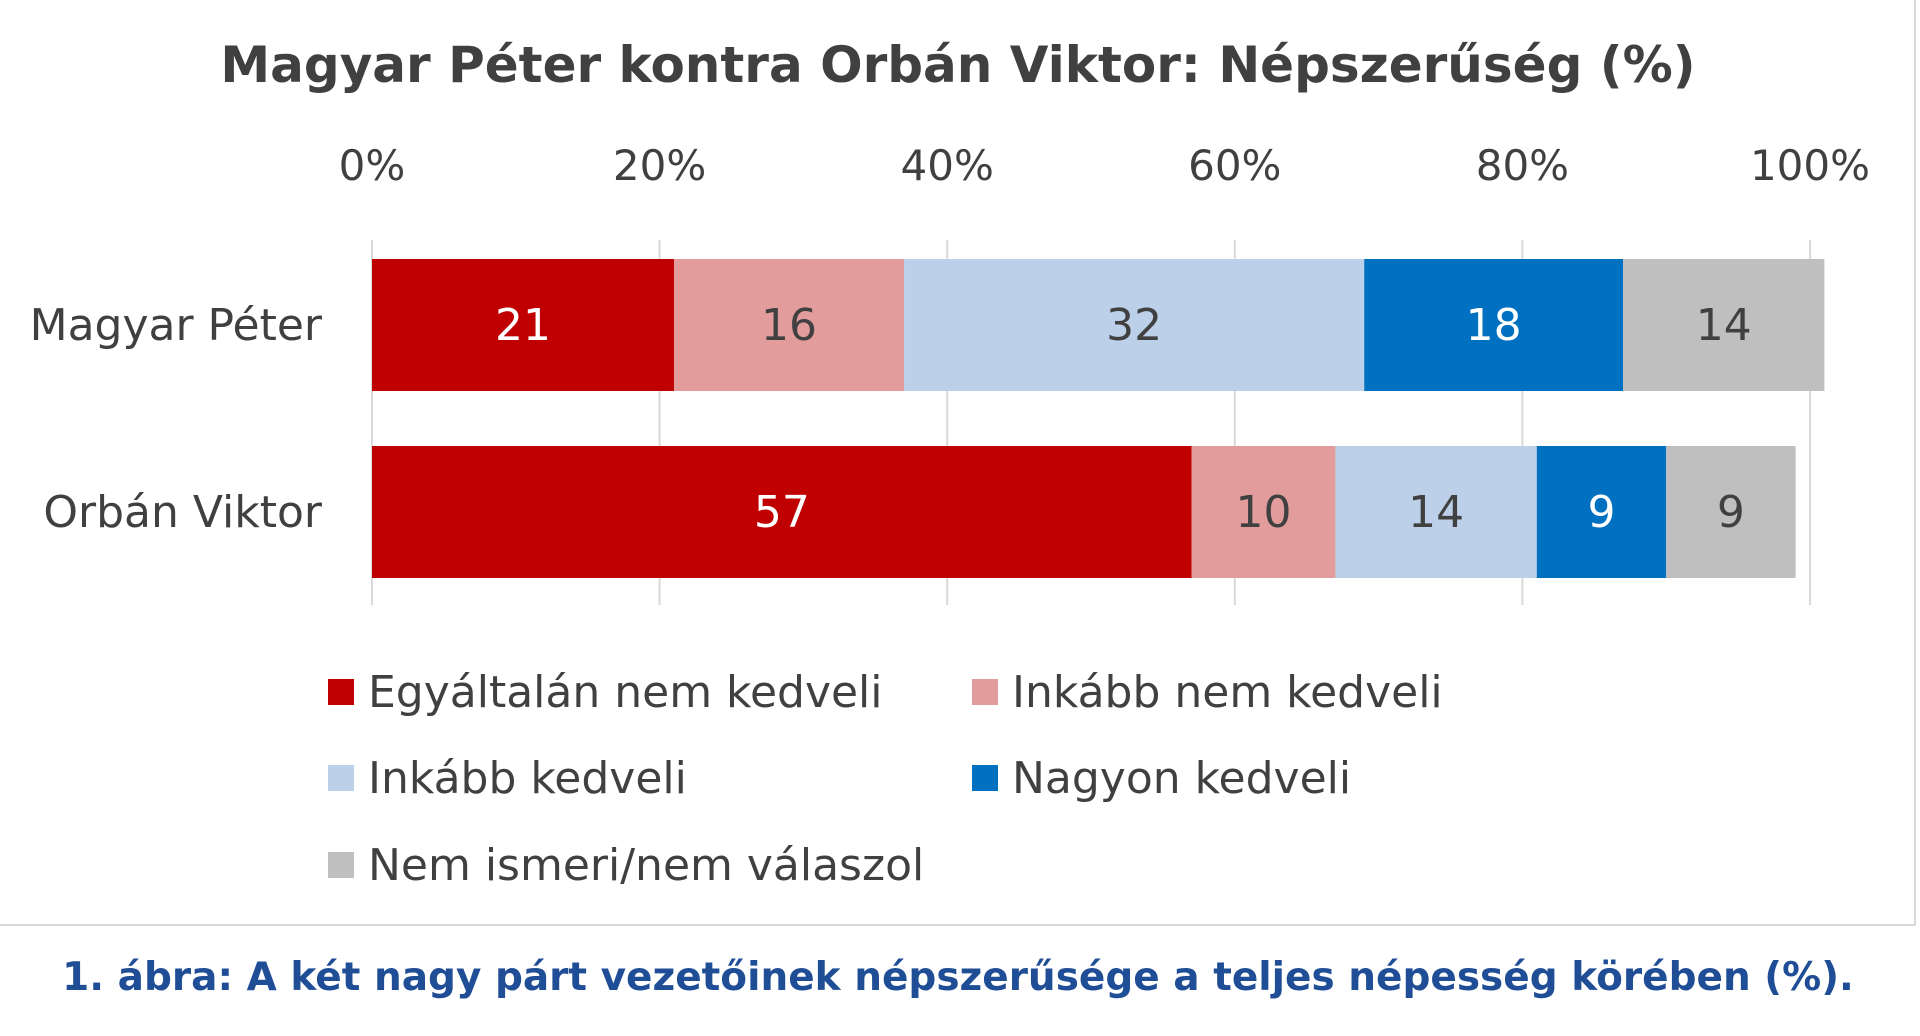 Image resolution: width=1920 pixels, height=1036 pixels. What do you see at coordinates (176, 325) in the screenshot?
I see `category-label: Magyar Péter` at bounding box center [176, 325].